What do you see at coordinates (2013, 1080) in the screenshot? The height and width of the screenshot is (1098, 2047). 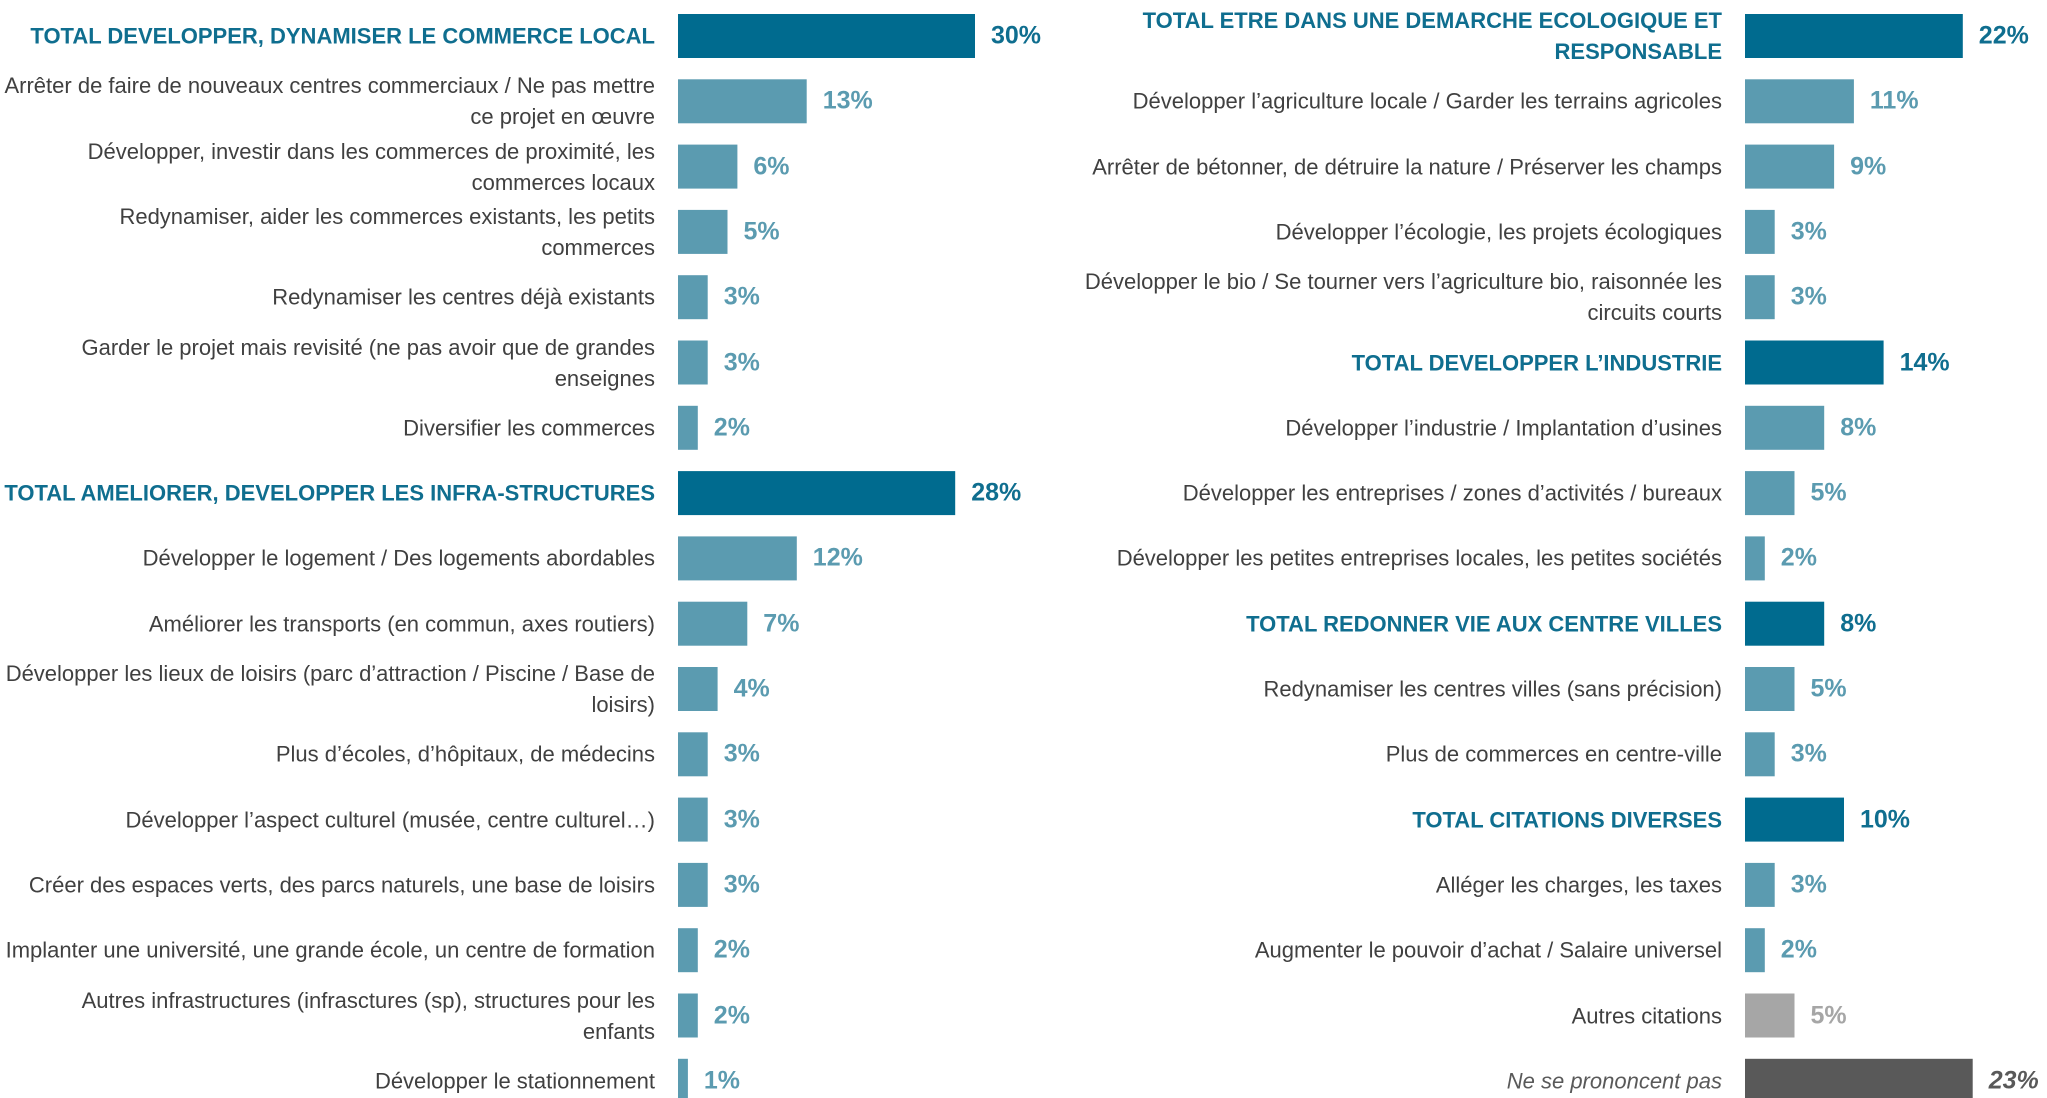 I see `value-label: 23%` at bounding box center [2013, 1080].